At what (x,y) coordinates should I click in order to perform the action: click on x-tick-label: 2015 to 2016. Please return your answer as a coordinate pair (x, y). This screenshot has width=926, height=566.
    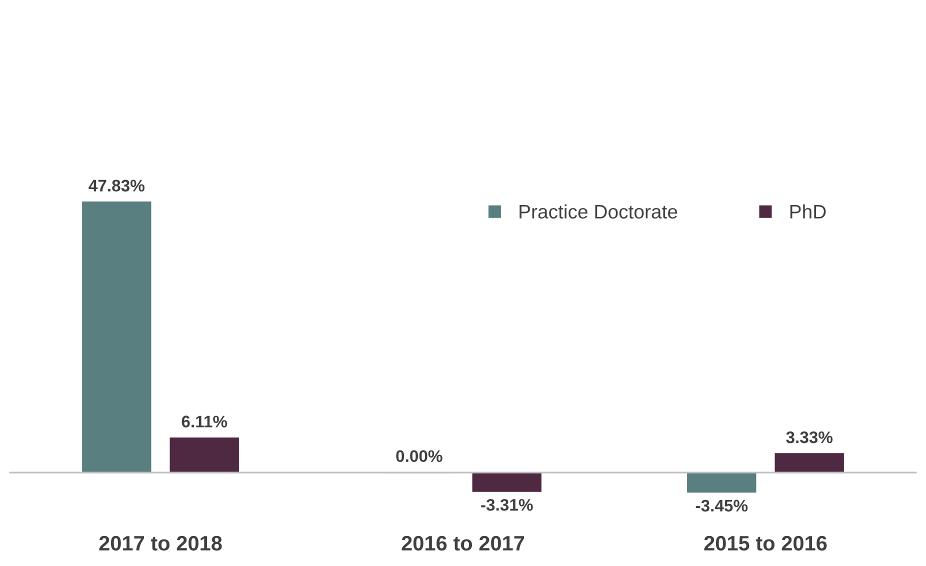
    Looking at the image, I should click on (765, 543).